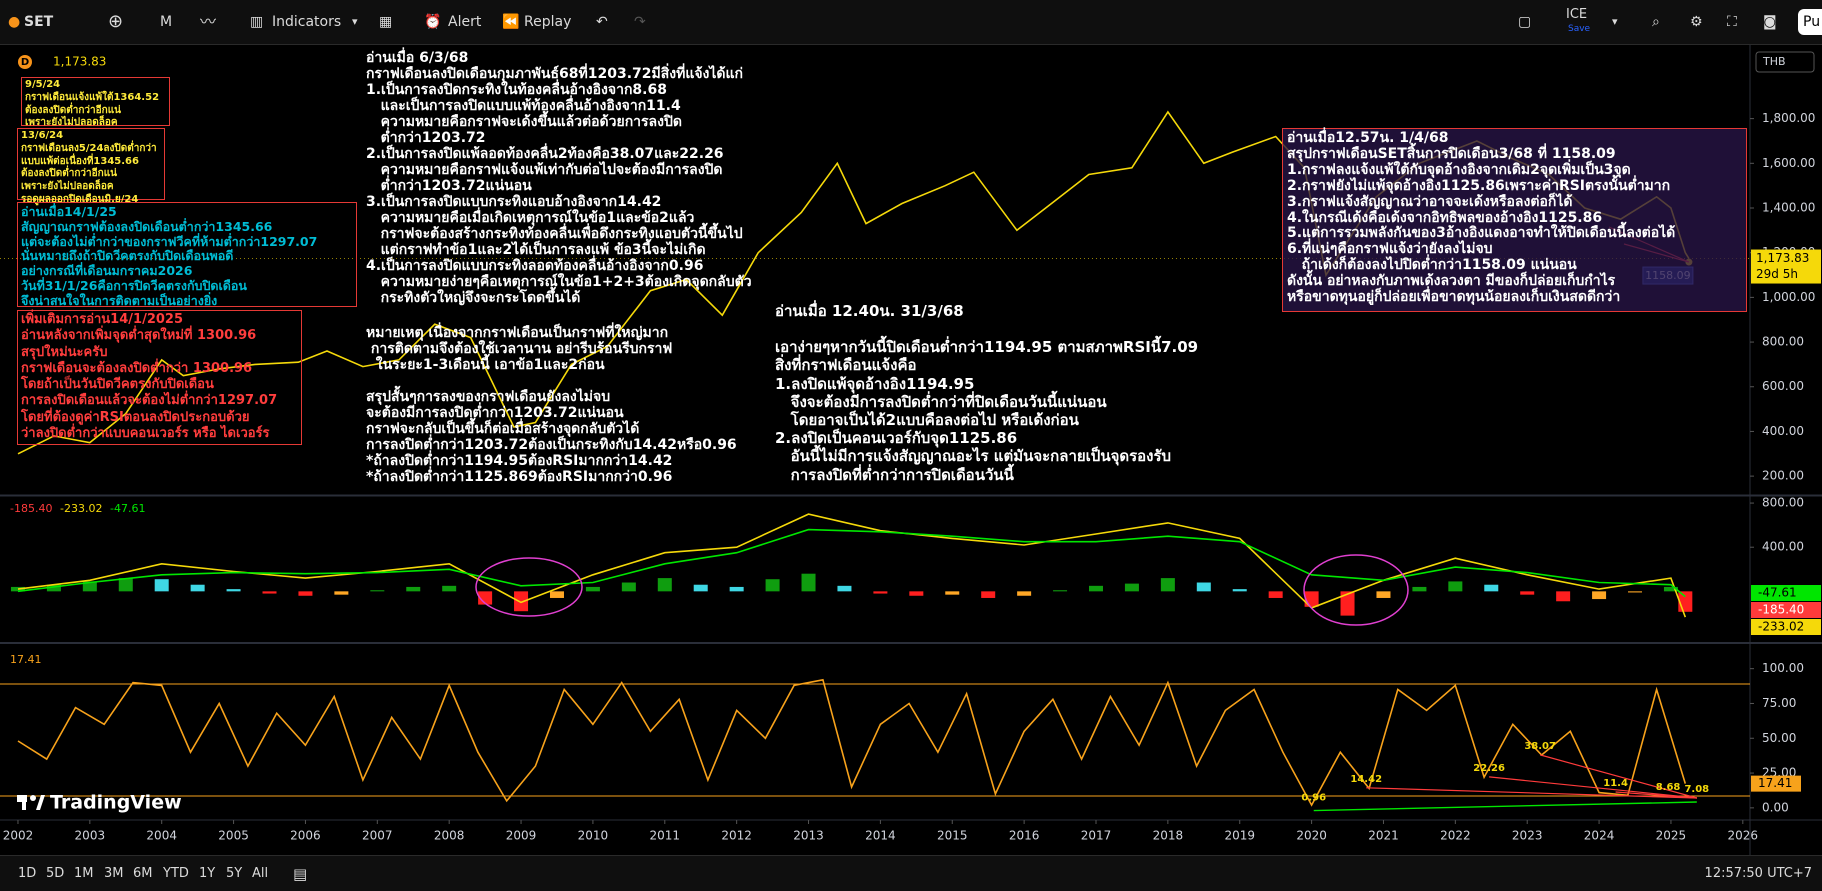 The image size is (1822, 891). What do you see at coordinates (39, 22) in the screenshot?
I see `symbol: SET` at bounding box center [39, 22].